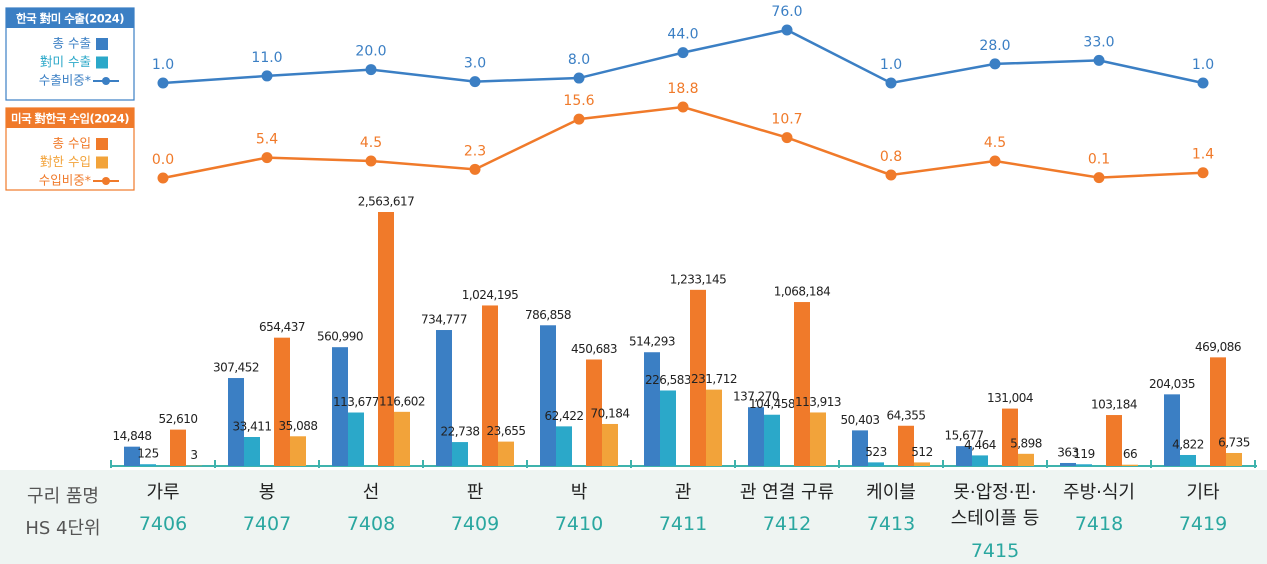  Describe the element at coordinates (995, 551) in the screenshot. I see `hs-code: 7415` at that location.